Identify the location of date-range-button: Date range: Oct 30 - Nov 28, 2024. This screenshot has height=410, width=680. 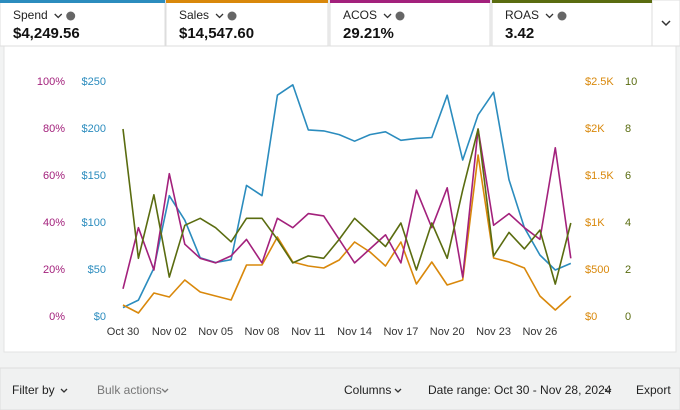
(520, 390).